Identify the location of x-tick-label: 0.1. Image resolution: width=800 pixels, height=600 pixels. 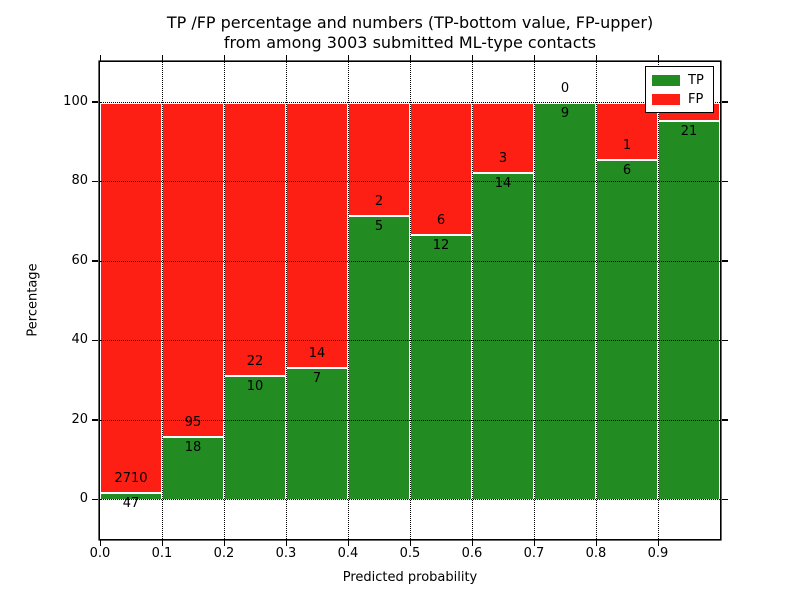
(162, 553).